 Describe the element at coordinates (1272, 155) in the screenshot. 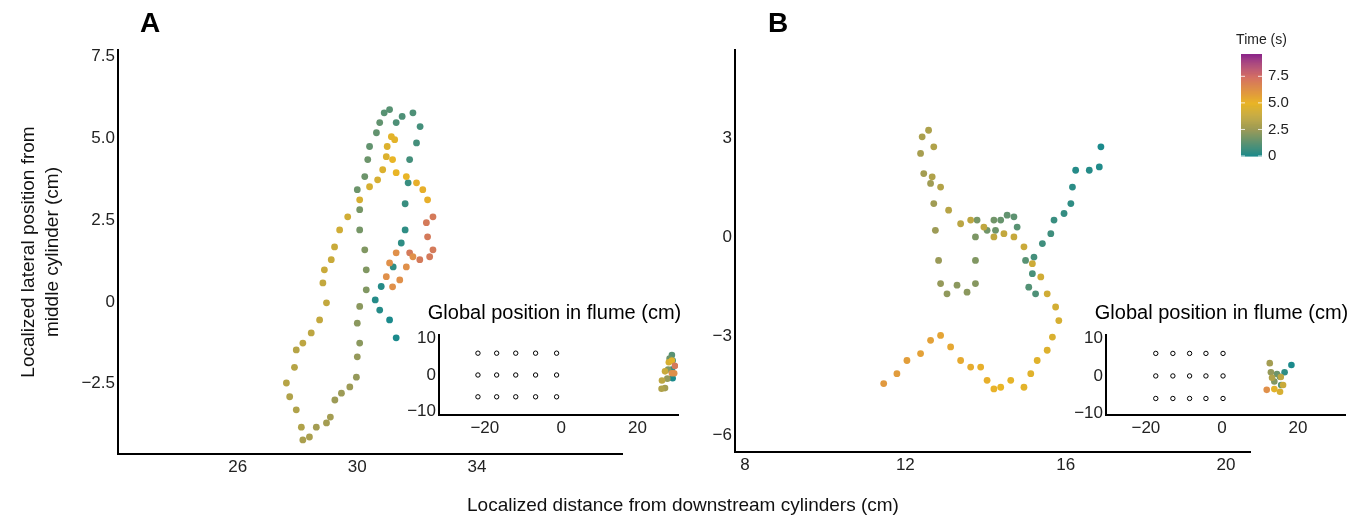

I see `color-bar-label: 0` at that location.